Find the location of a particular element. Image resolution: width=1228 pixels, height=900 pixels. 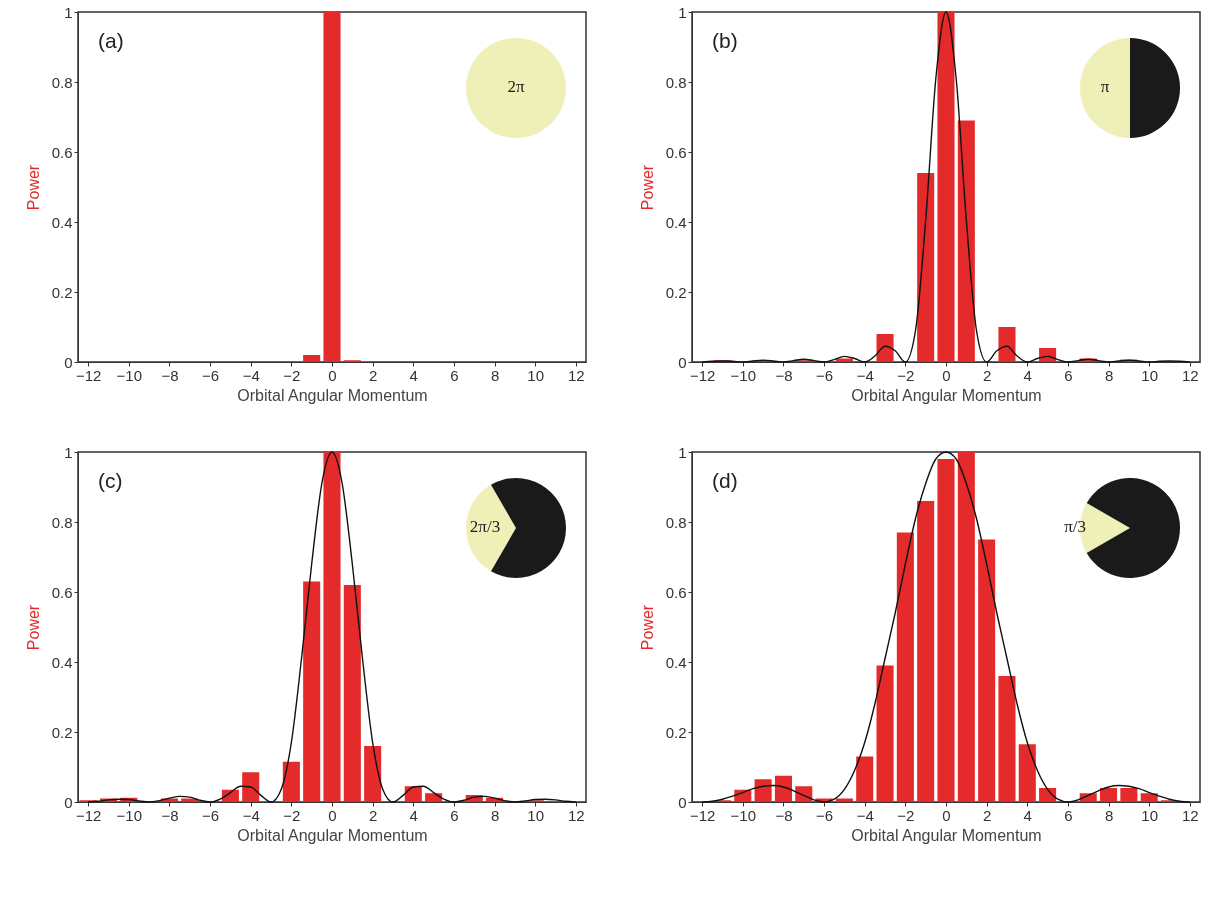

annotation: (b) is located at coordinates (725, 40).